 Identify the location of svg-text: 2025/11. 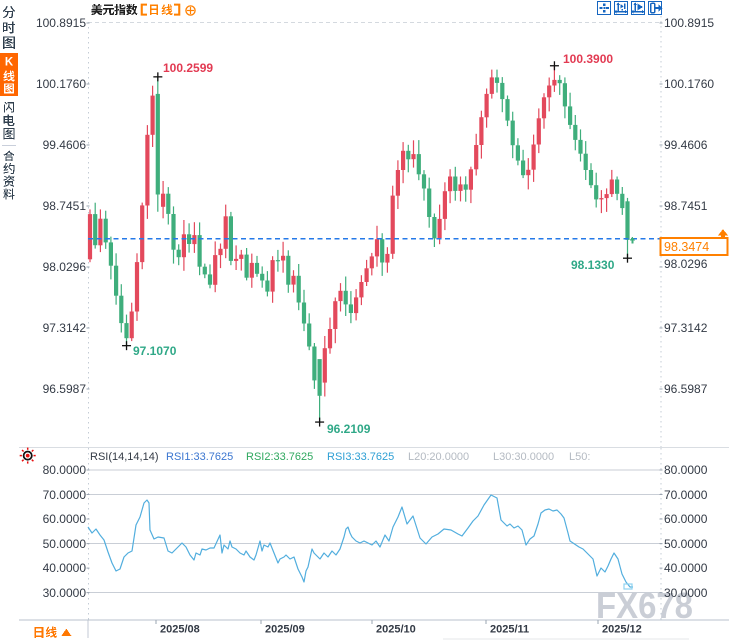
(509, 630).